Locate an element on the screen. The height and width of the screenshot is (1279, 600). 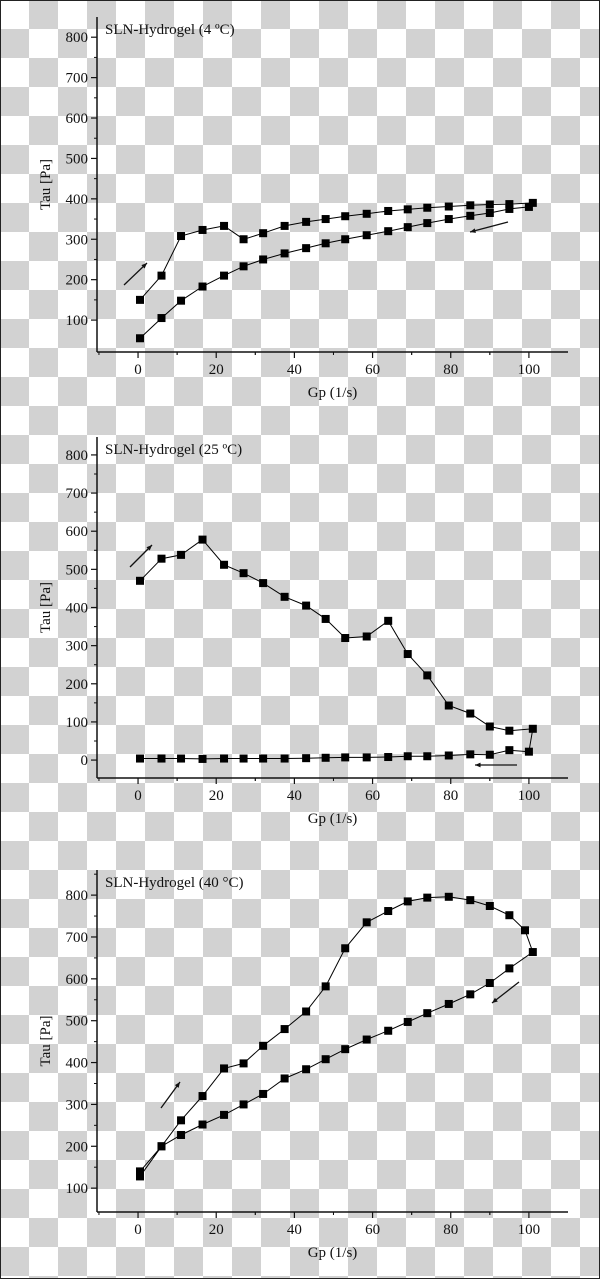
x-tick-label: 100 is located at coordinates (529, 796).